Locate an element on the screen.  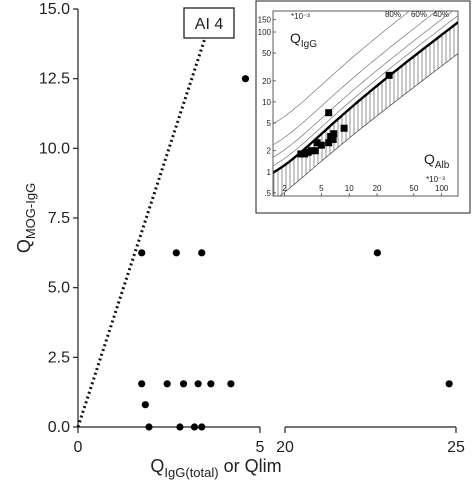
qlim-upper-line is located at coordinates (365, 97).